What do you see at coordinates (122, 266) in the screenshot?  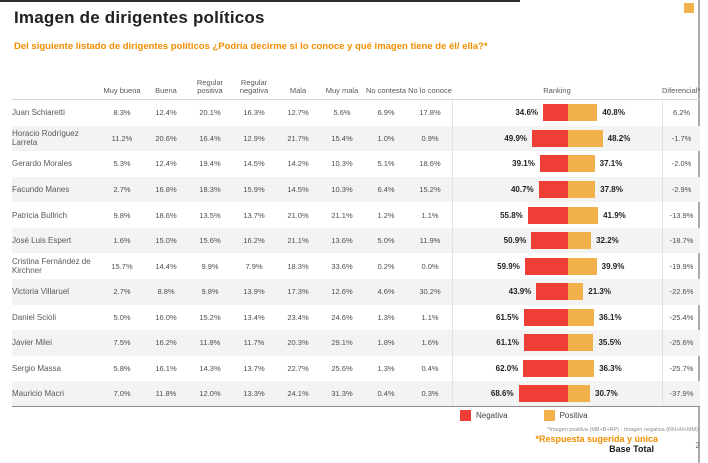 I see `value-cell: 15.7%` at bounding box center [122, 266].